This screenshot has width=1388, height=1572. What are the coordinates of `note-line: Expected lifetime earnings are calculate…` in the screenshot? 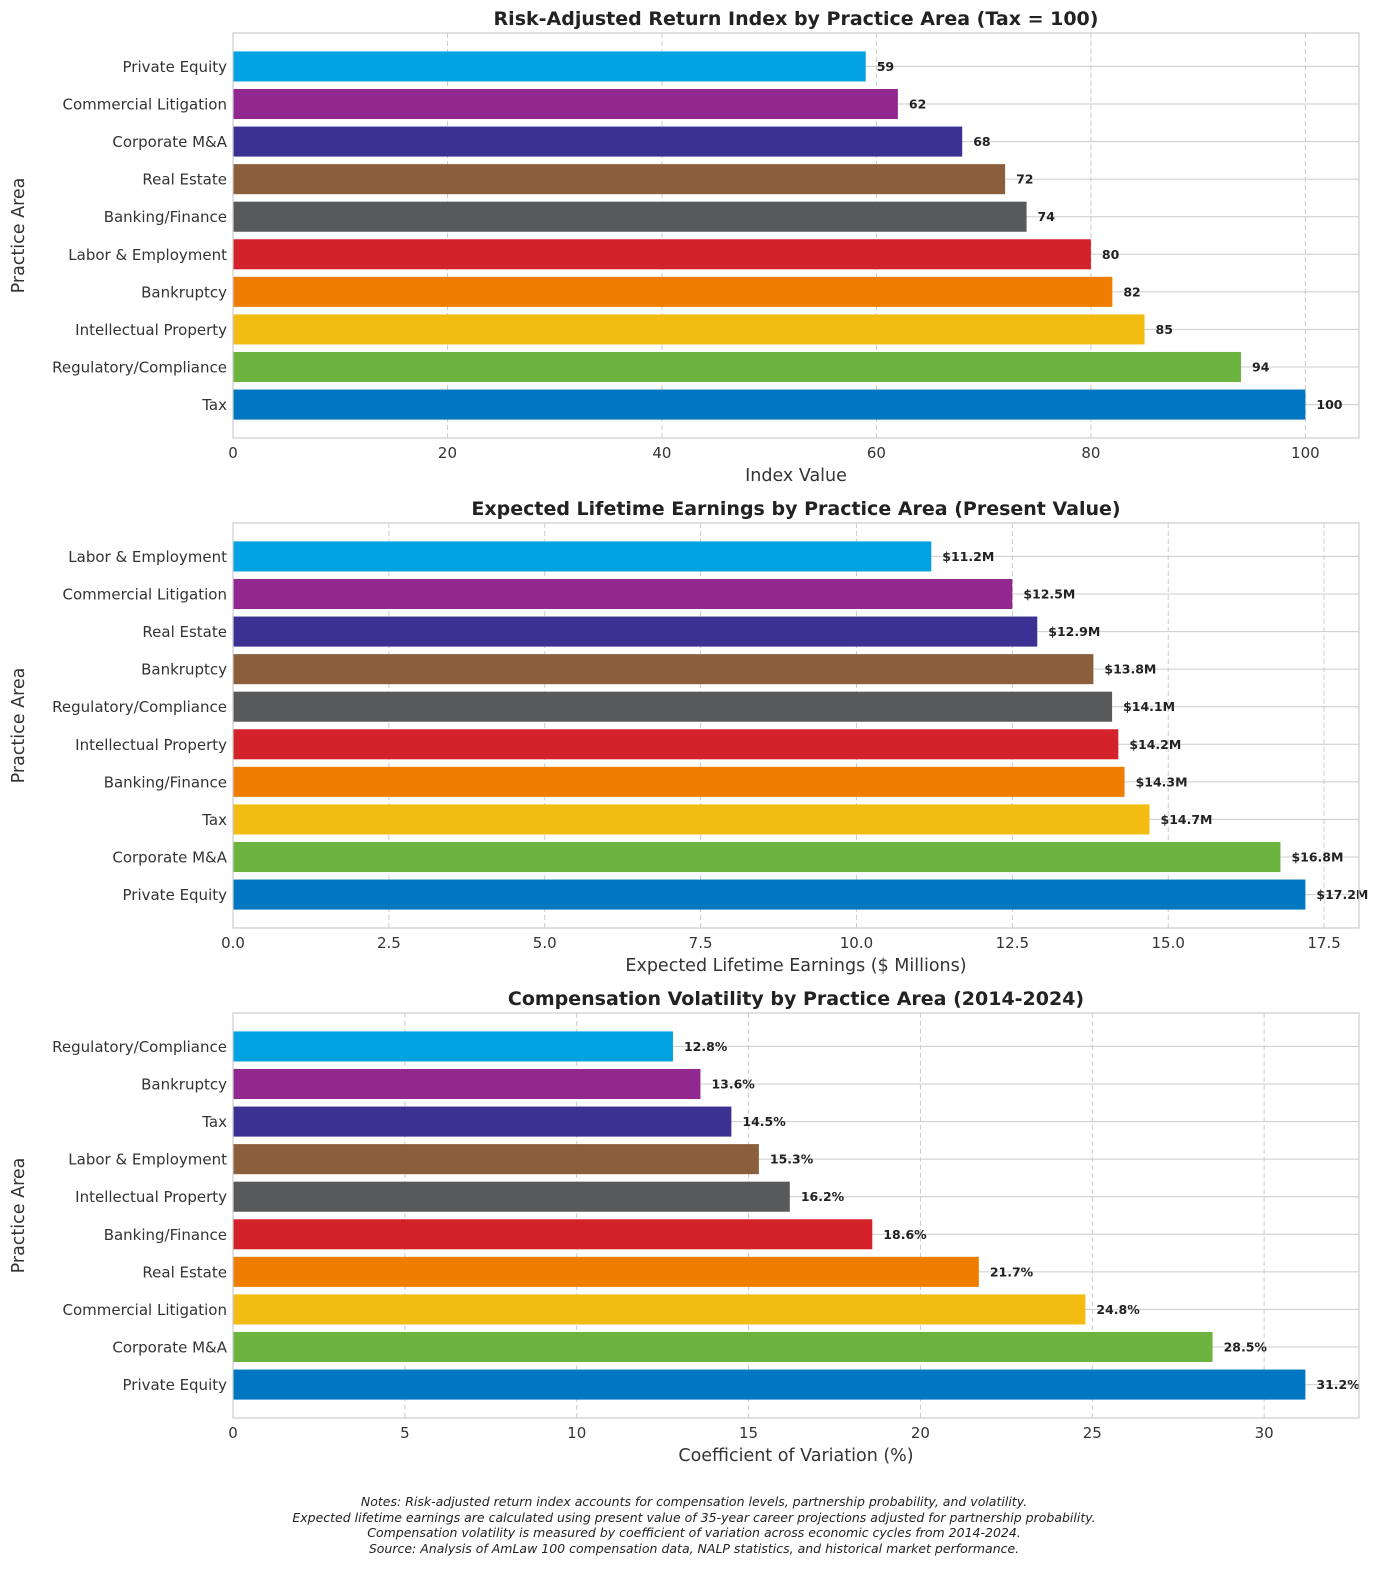 It's located at (694, 1517).